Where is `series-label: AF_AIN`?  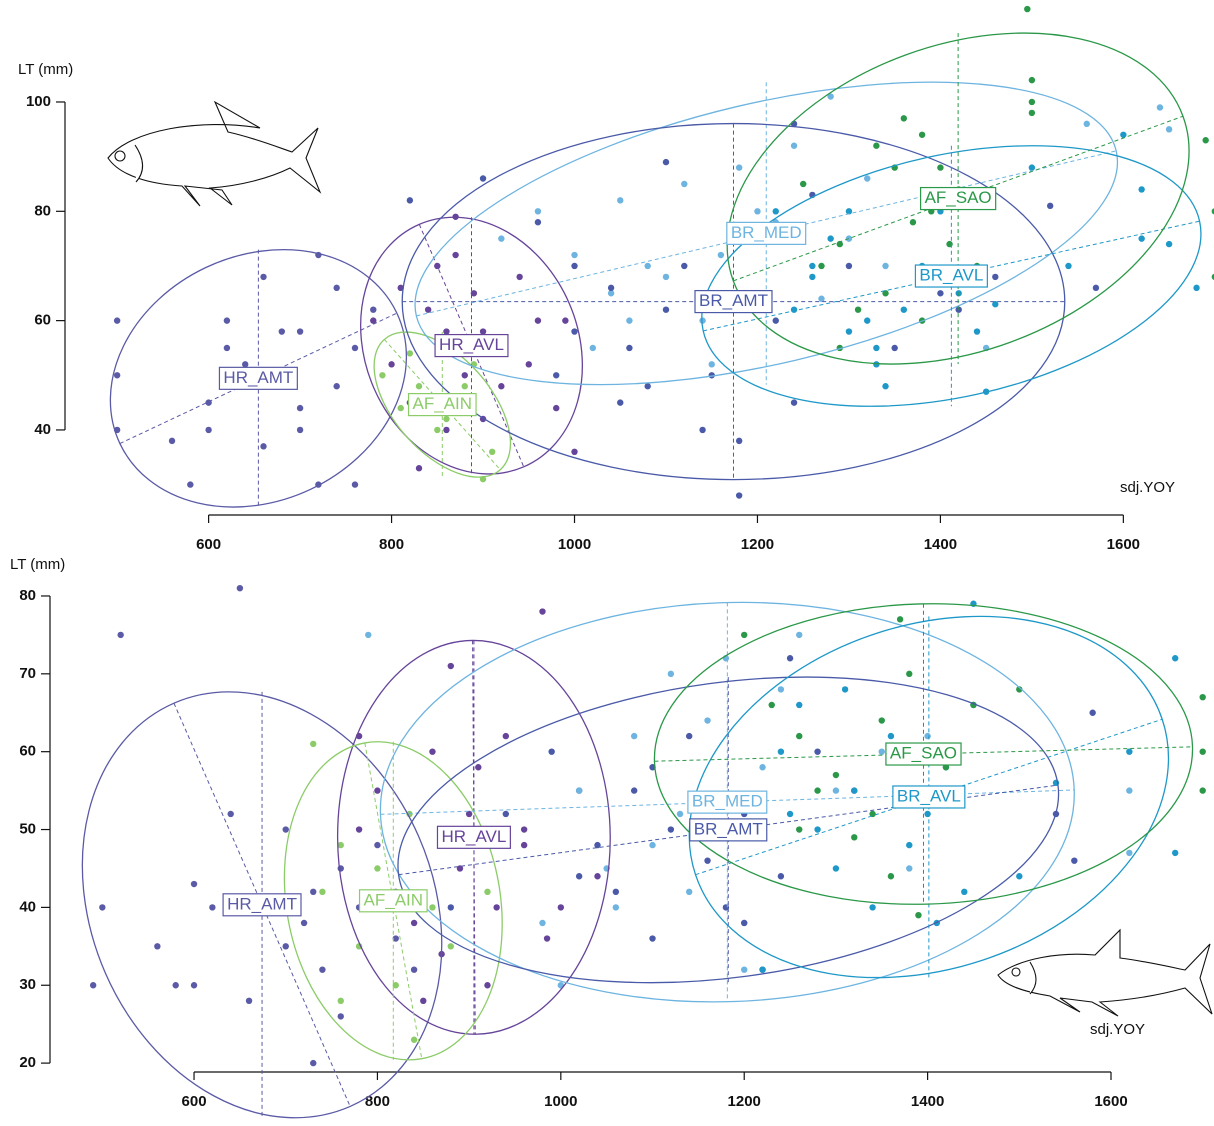 series-label: AF_AIN is located at coordinates (393, 901).